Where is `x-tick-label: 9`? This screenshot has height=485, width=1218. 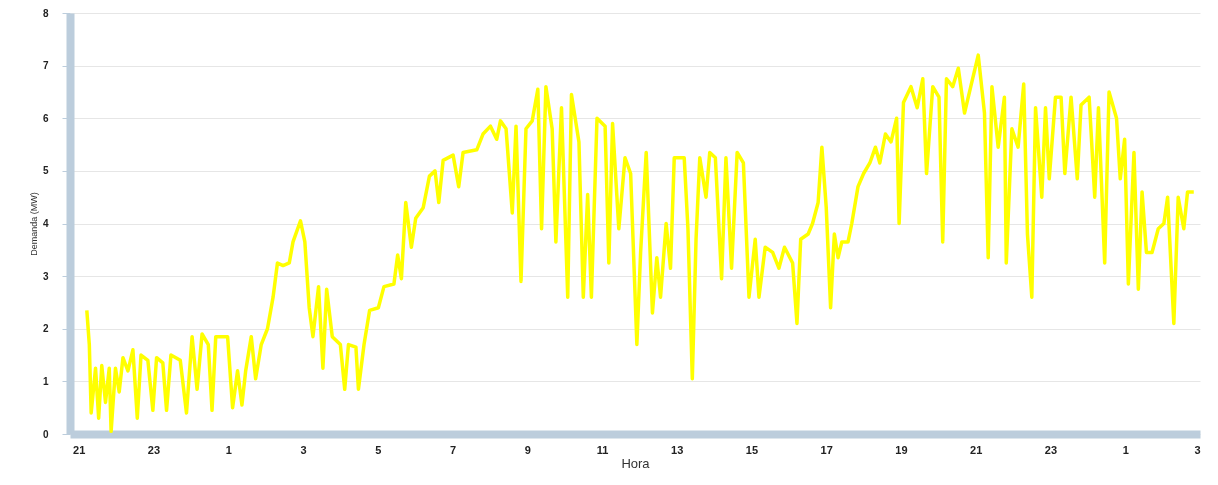 x-tick-label: 9 is located at coordinates (527, 449).